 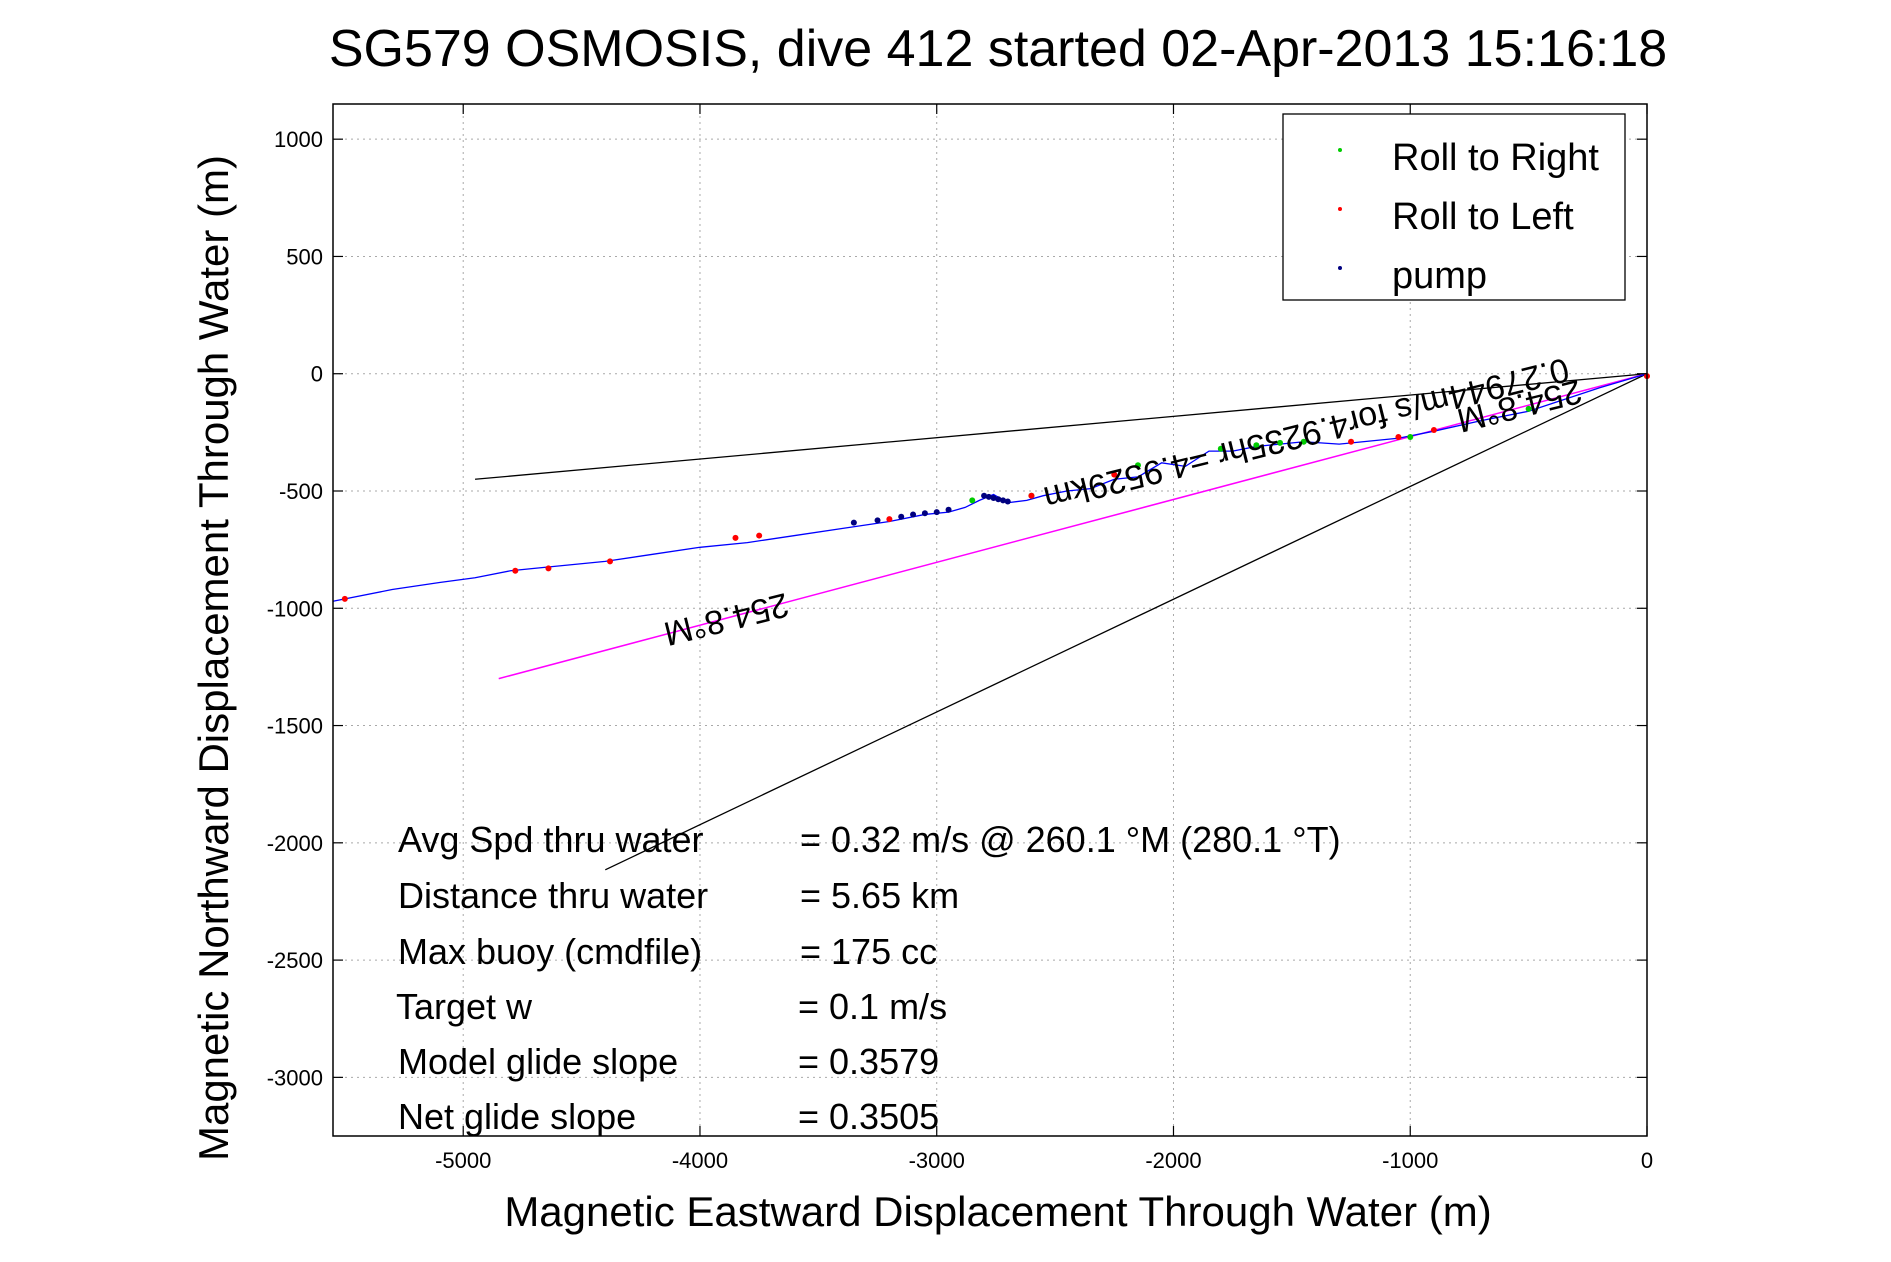 I want to click on stat-label-model-glide: Model glide slope, so click(x=538, y=1061).